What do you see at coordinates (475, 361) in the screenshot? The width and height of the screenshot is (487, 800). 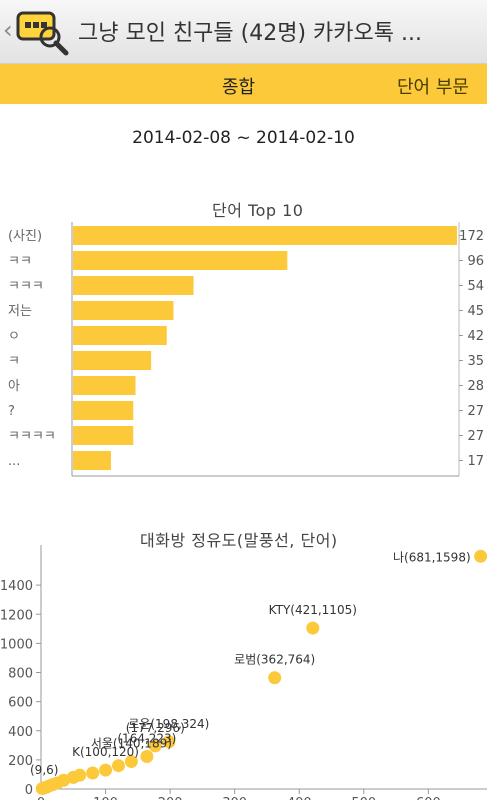 I see `value-label: 35` at bounding box center [475, 361].